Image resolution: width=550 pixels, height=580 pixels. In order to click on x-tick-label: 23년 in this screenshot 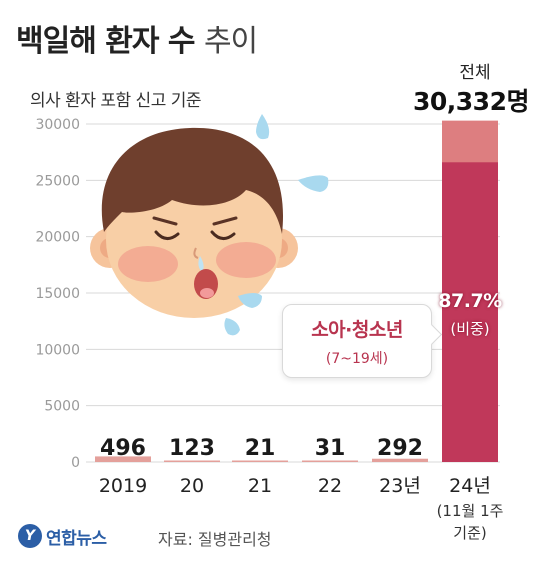, I will do `click(400, 486)`.